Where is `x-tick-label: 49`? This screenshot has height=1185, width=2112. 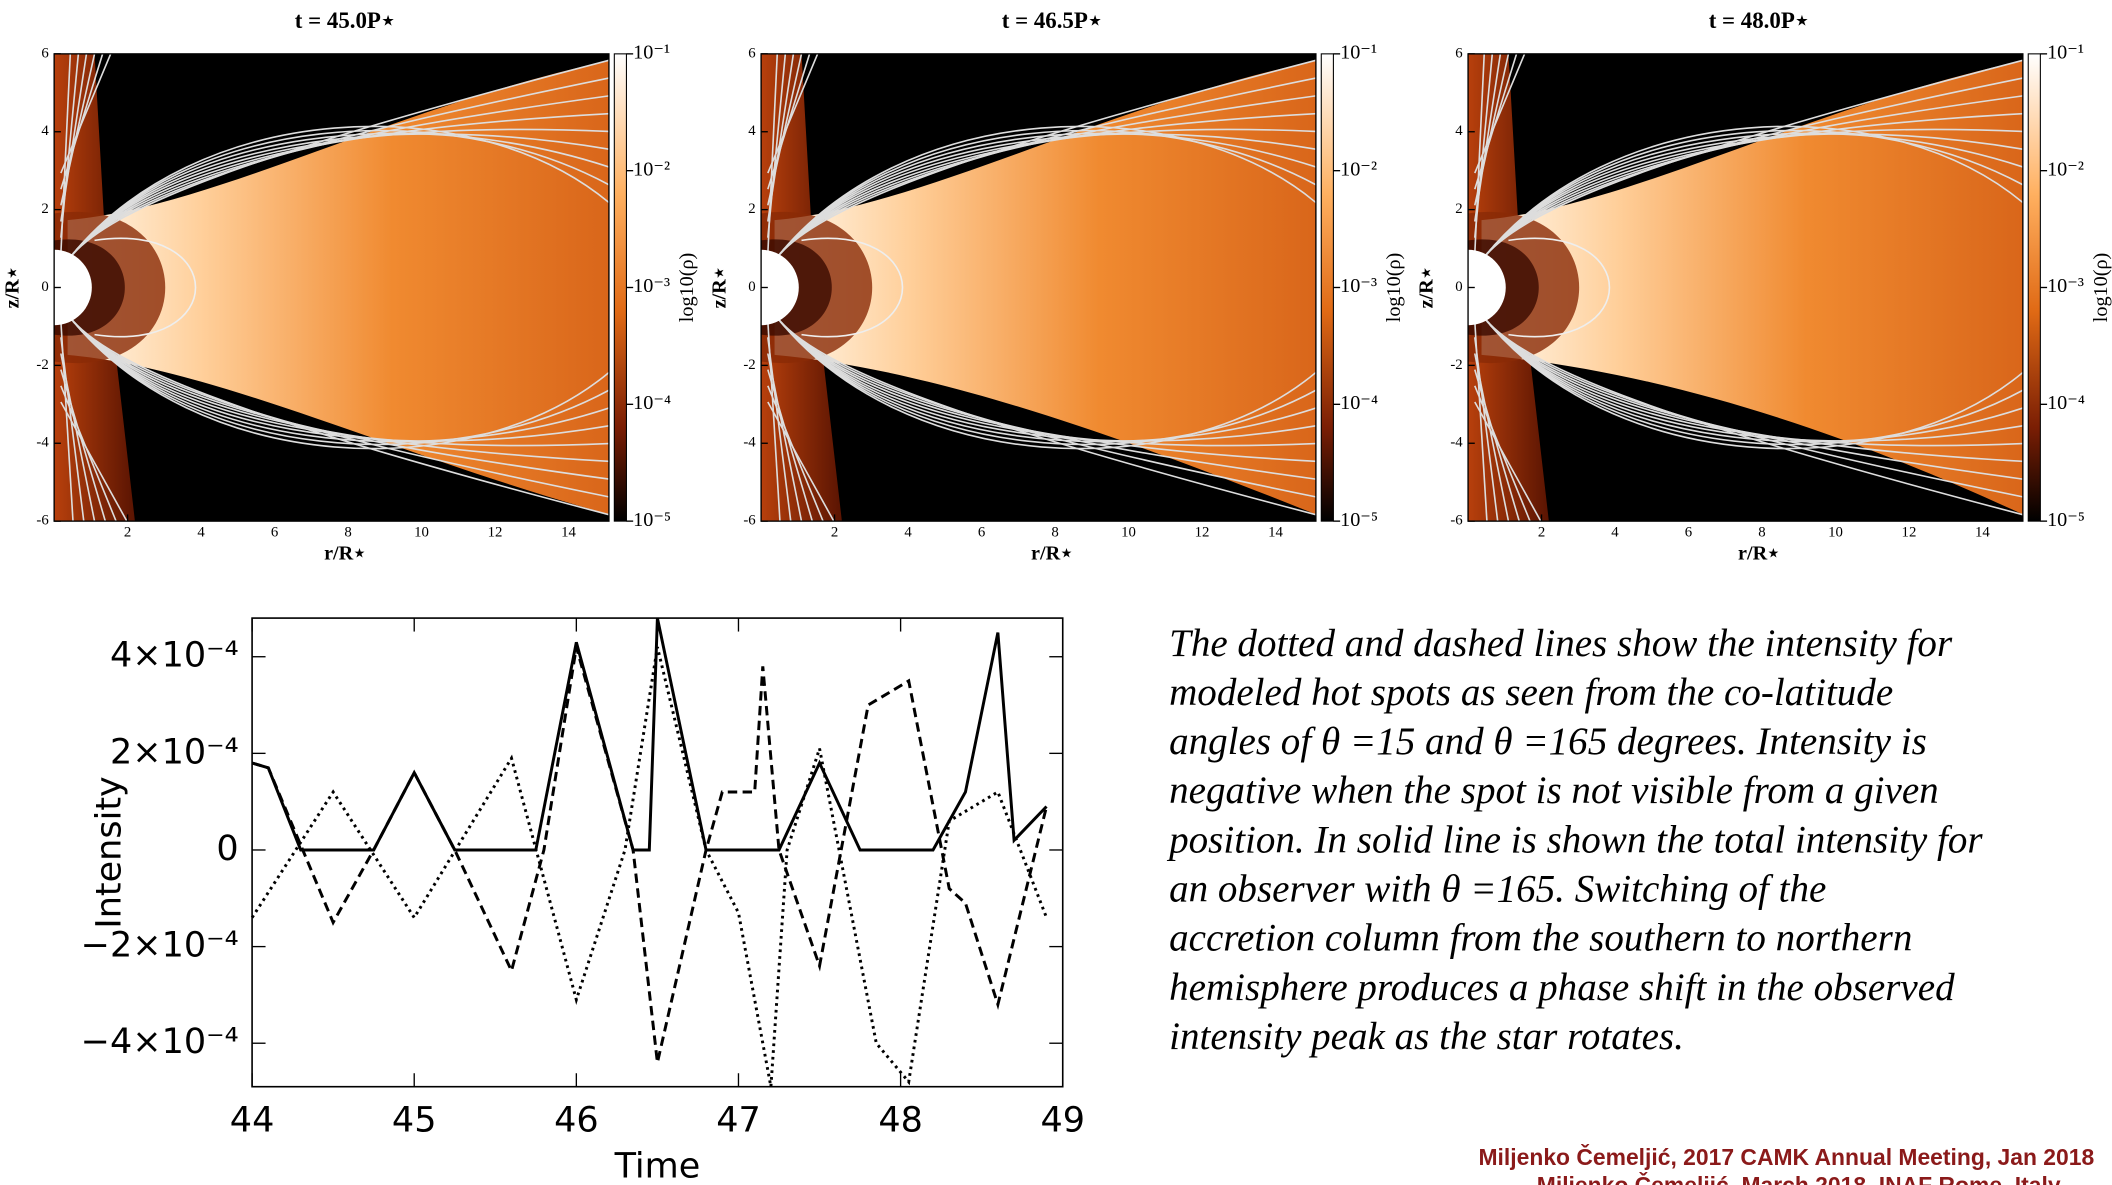 x-tick-label: 49 is located at coordinates (1062, 1121).